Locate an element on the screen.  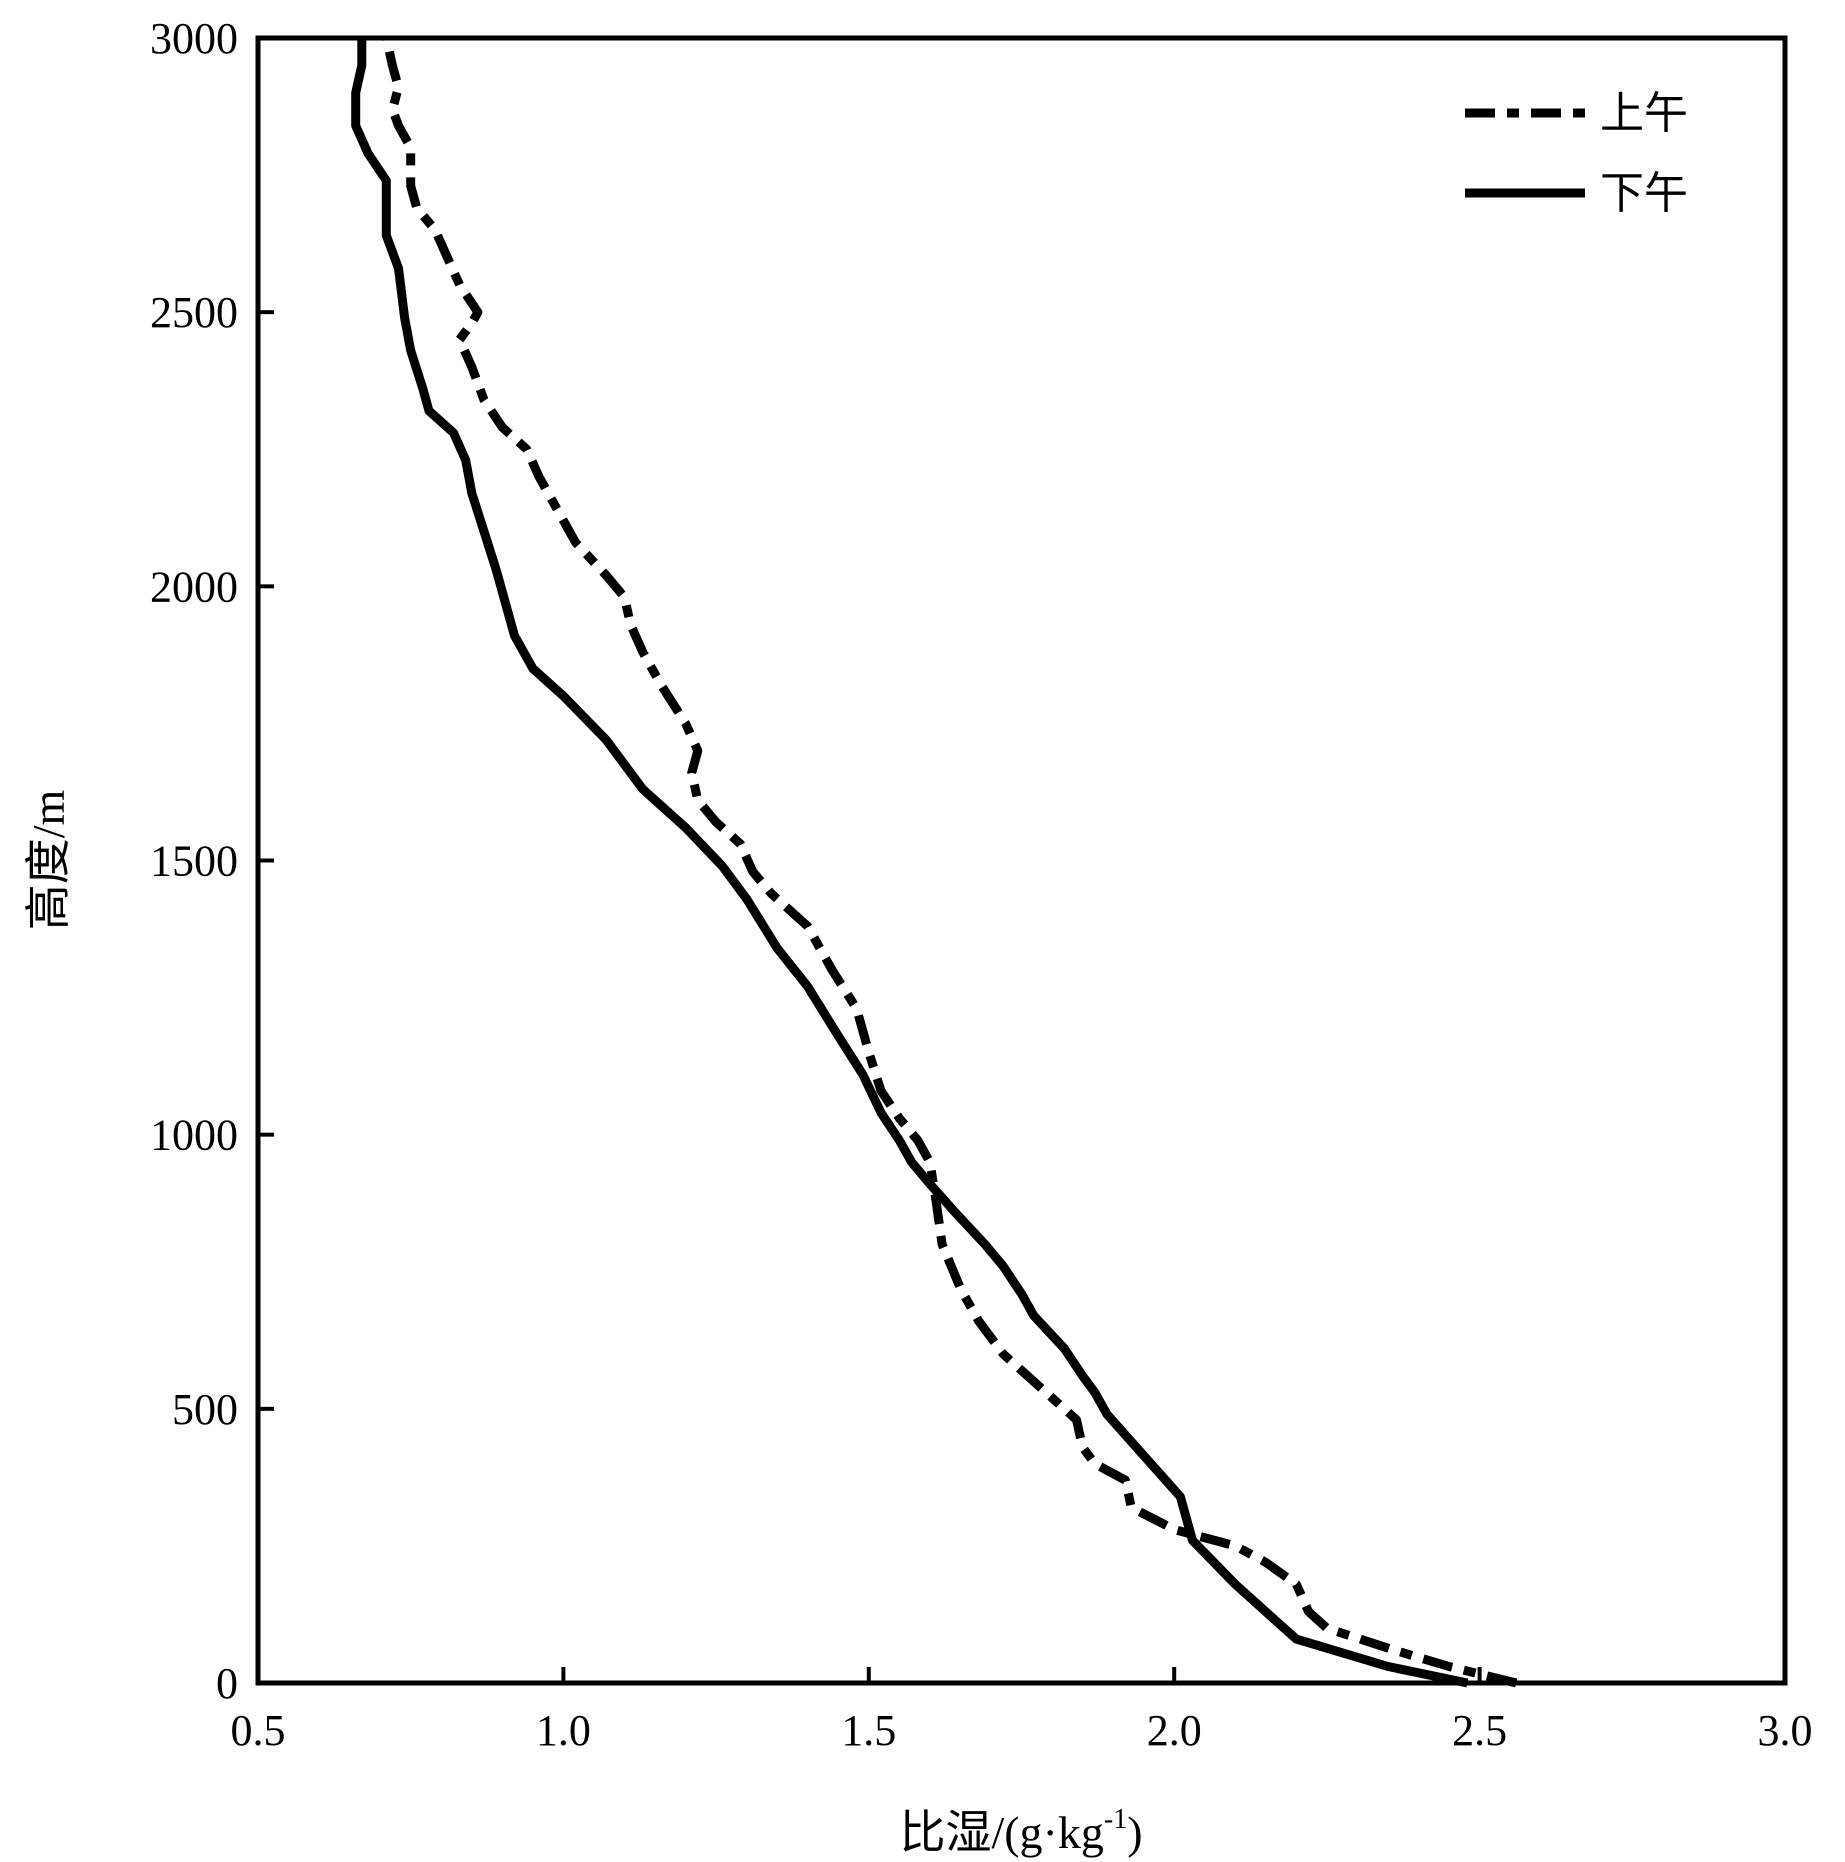
y-axis-title: 高度/m is located at coordinates (48, 860).